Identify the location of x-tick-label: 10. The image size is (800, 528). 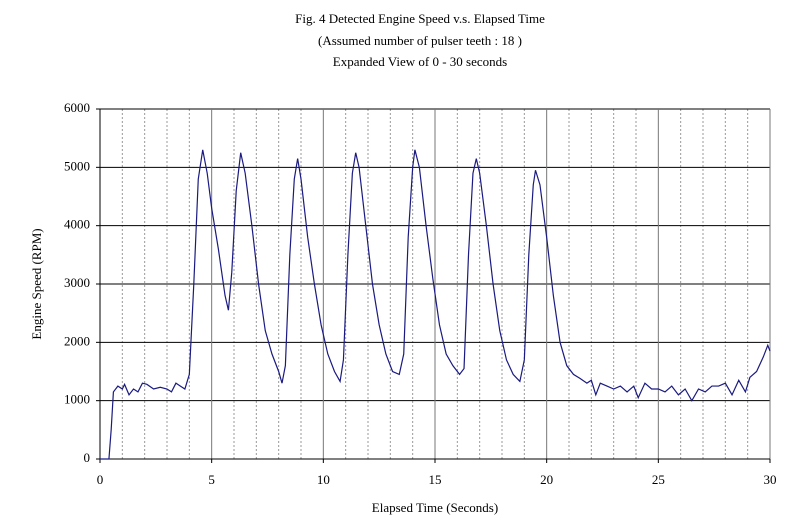
(323, 479).